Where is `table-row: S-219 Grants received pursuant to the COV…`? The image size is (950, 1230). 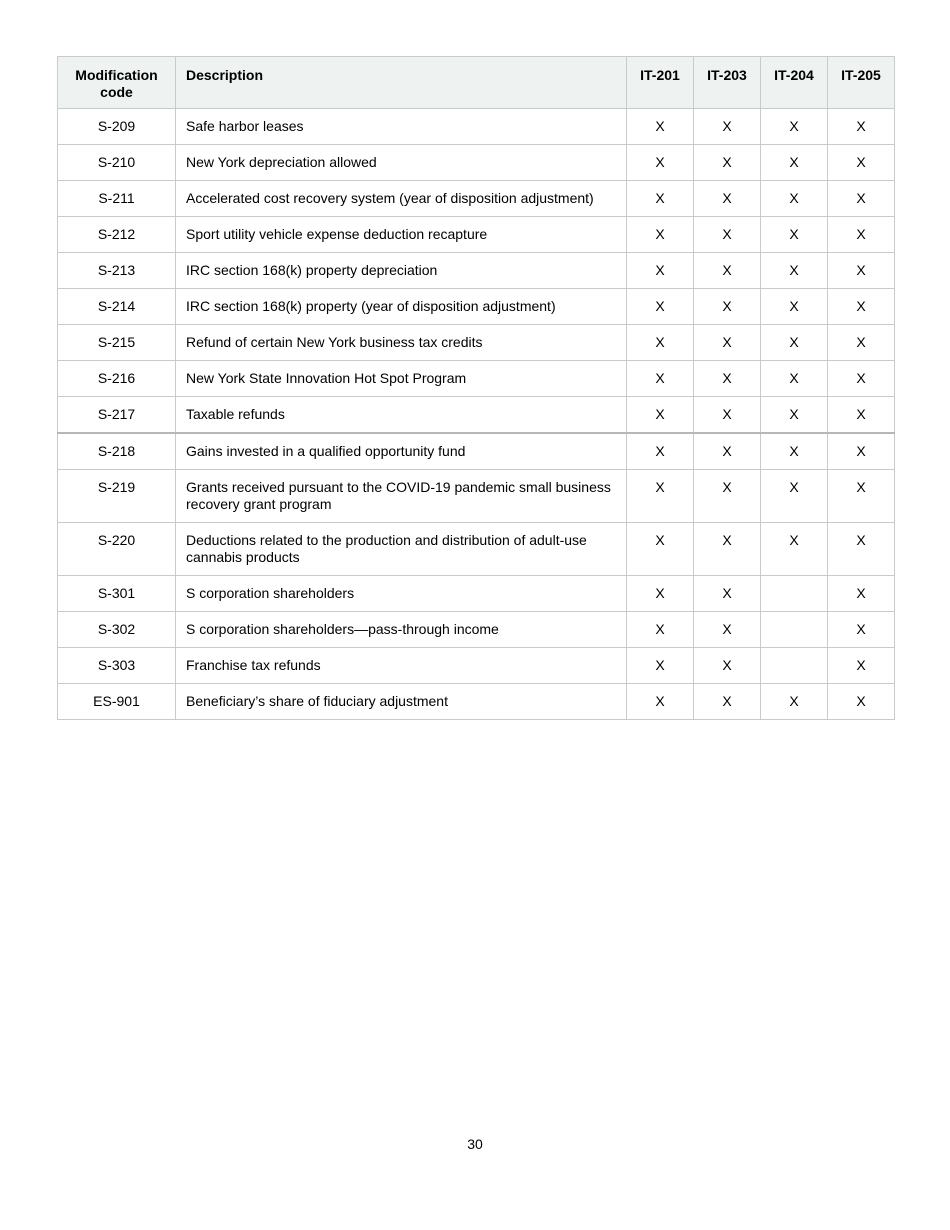
table-row: S-219 Grants received pursuant to the COV… is located at coordinates (476, 496).